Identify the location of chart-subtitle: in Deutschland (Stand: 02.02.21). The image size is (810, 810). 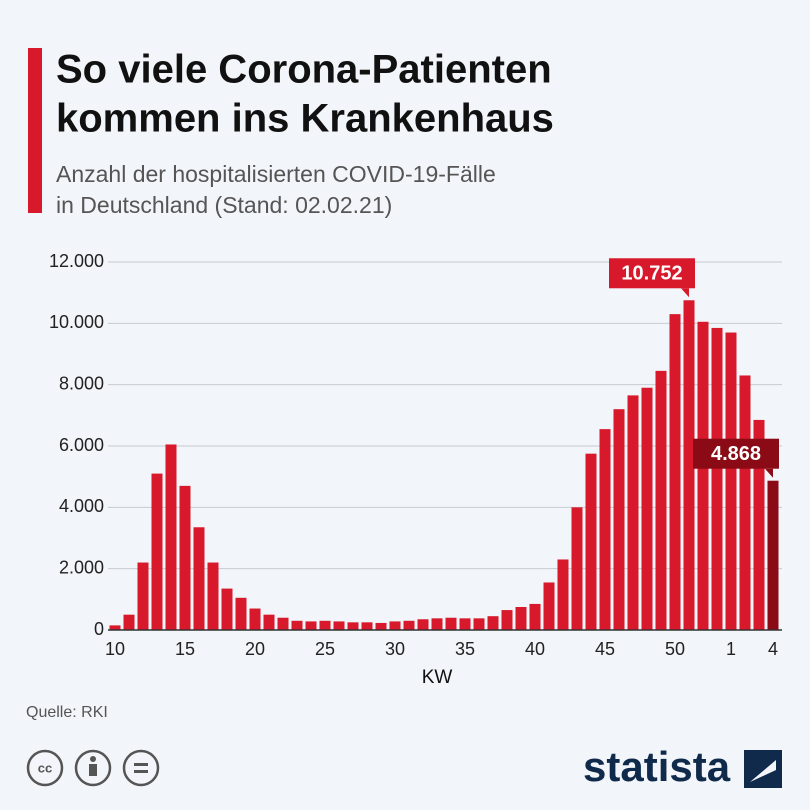
(224, 205).